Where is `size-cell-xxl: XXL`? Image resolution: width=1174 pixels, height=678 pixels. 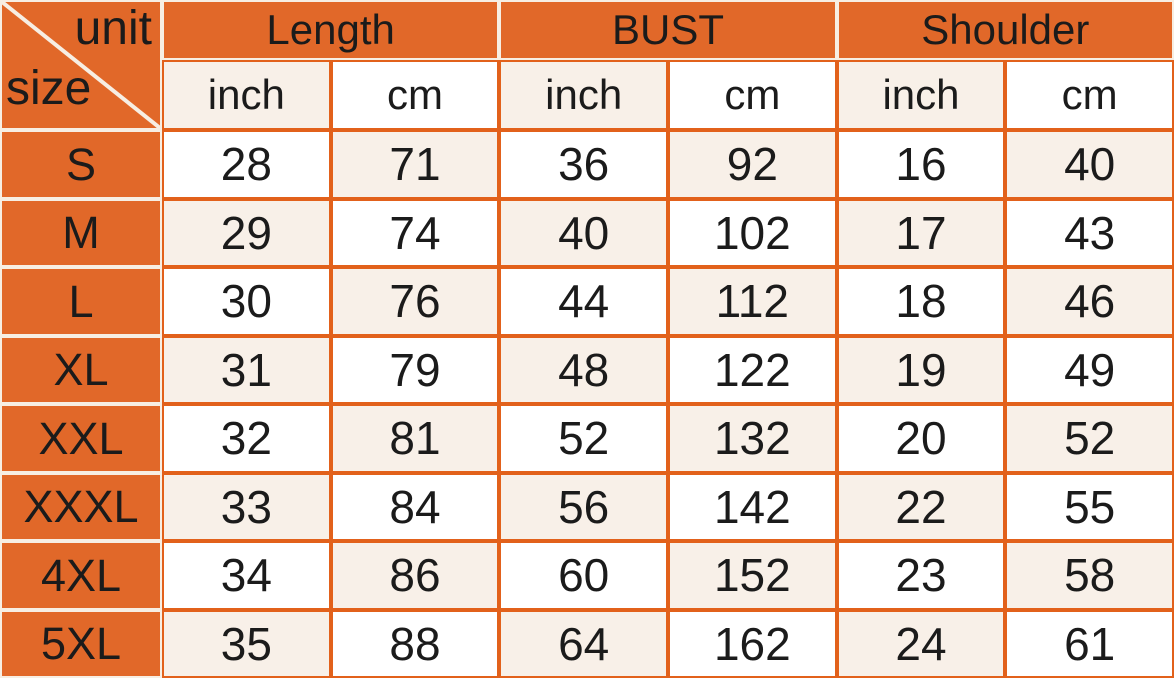
size-cell-xxl: XXL is located at coordinates (81, 438).